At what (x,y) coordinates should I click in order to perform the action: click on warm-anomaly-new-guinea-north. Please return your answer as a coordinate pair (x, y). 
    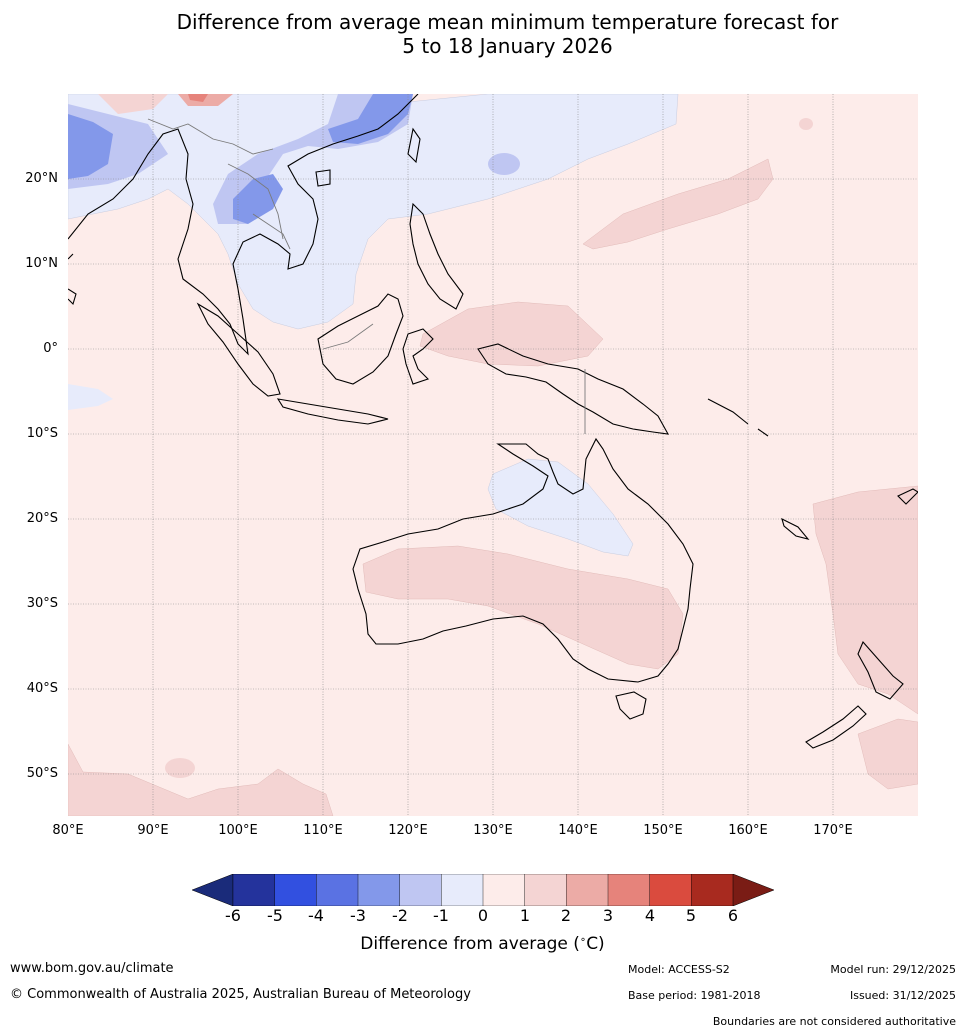
    Looking at the image, I should click on (511, 334).